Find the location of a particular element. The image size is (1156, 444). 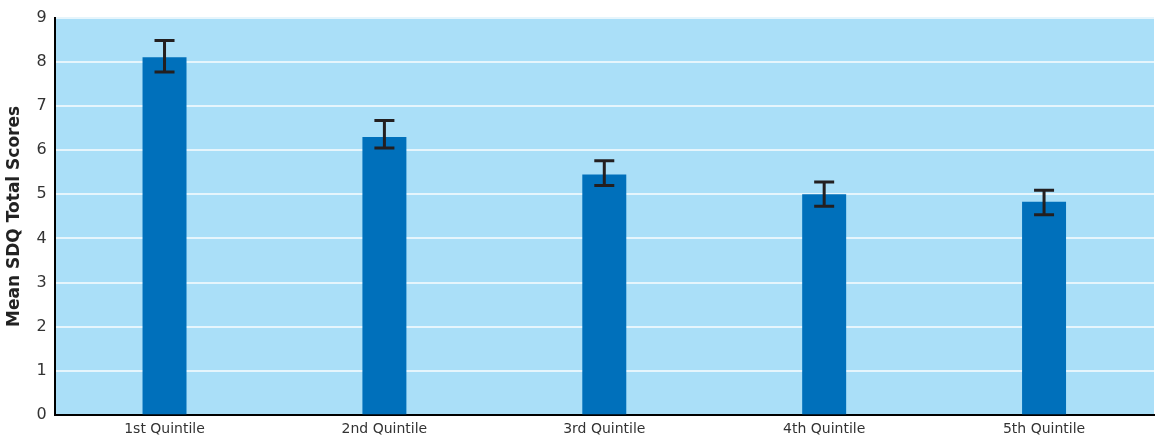

x-tick-label: 5th Quintile is located at coordinates (1044, 428).